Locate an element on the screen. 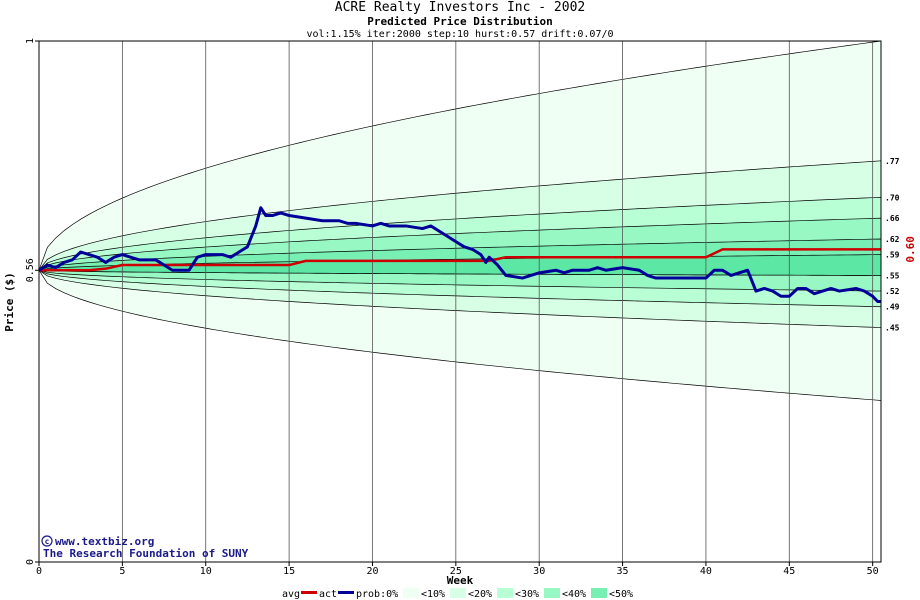 The height and width of the screenshot is (600, 920). right-band-label: .77 is located at coordinates (892, 161).